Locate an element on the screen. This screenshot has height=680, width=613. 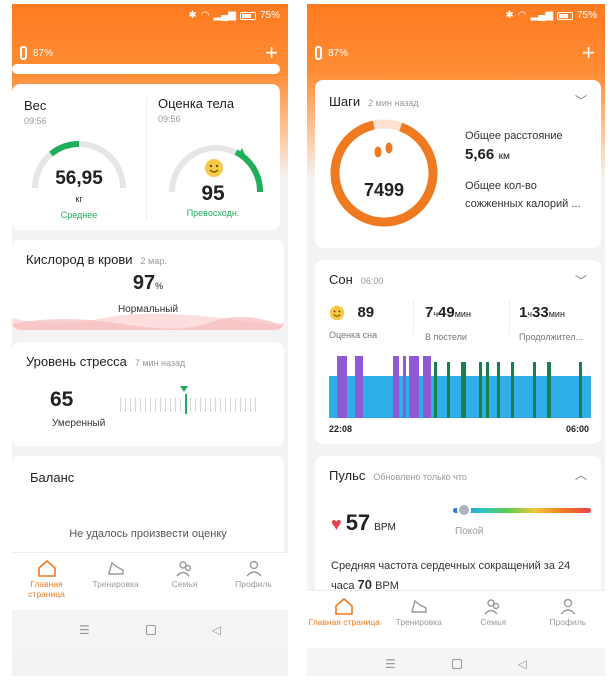
bluetooth-icon: ✱ is located at coordinates (192, 15).